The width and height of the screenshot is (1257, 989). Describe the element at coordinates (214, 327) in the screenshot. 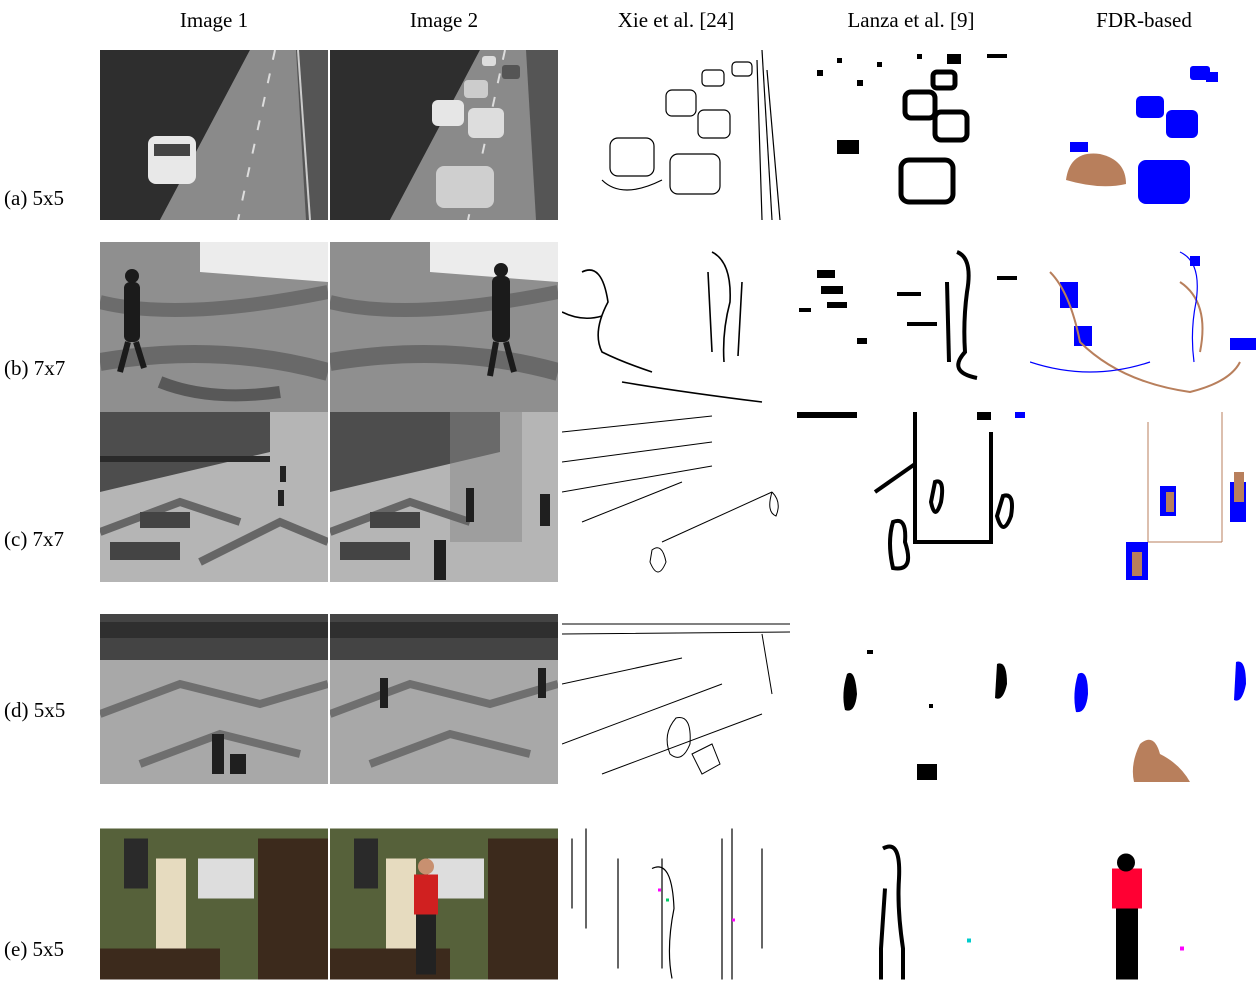

I see `image1-pedestrian-photo` at that location.